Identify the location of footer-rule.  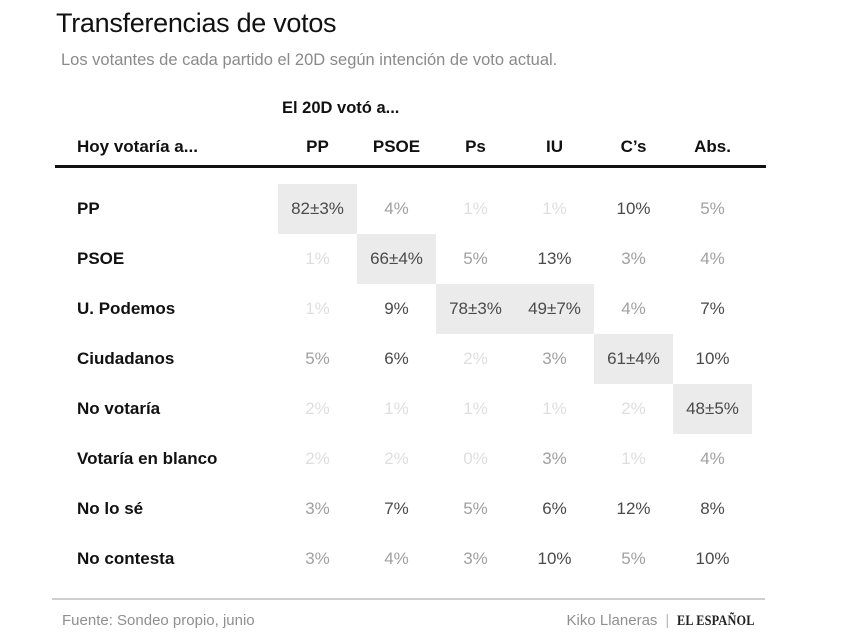
(408, 599).